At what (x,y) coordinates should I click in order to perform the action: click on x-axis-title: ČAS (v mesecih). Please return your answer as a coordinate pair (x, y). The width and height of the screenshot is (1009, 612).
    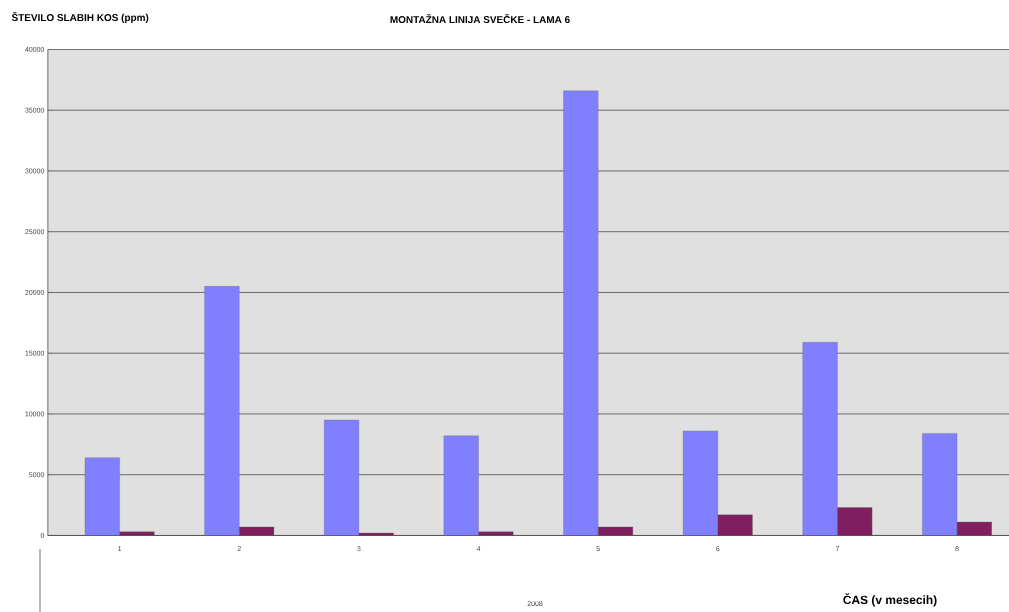
    Looking at the image, I should click on (890, 600).